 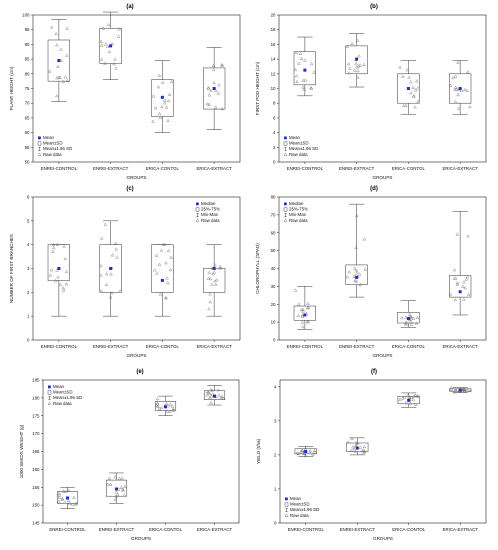 What do you see at coordinates (299, 515) in the screenshot?
I see `legend-label: Raw data` at bounding box center [299, 515].